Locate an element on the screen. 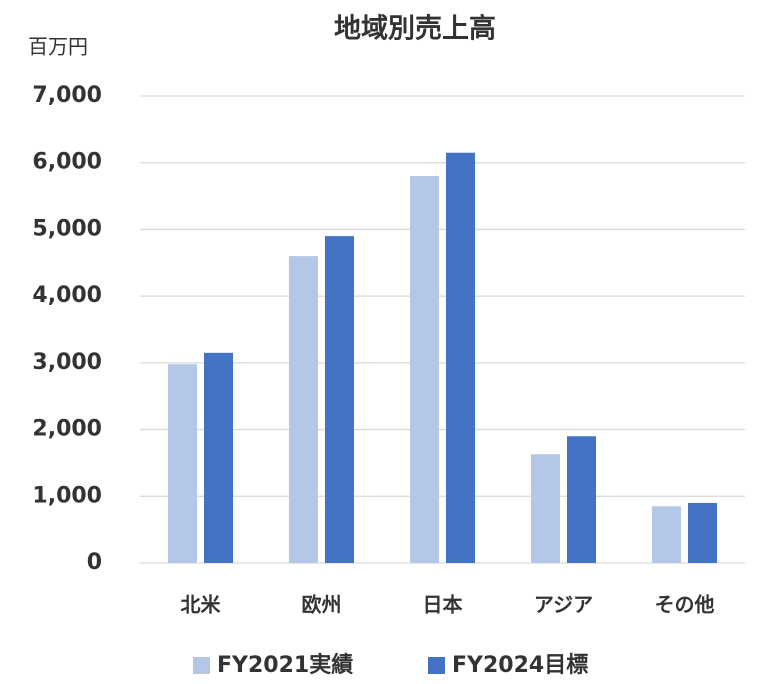  legend-label: FY2024目標 is located at coordinates (520, 665).